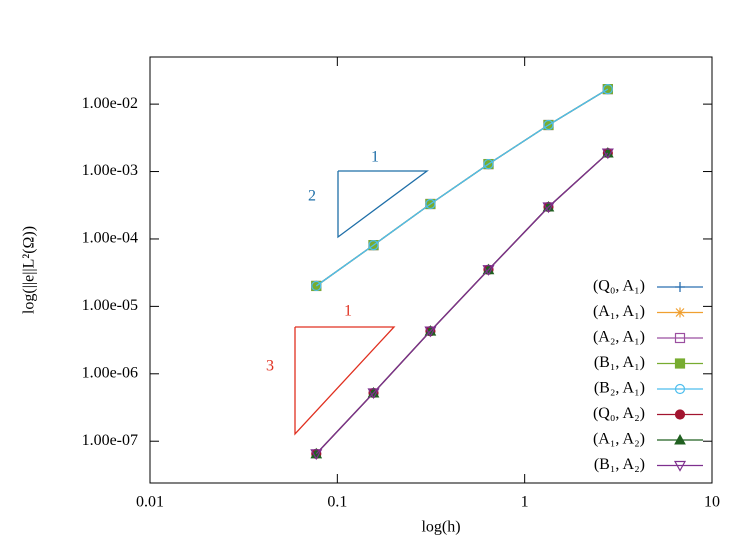 Image resolution: width=747 pixels, height=544 pixels. Describe the element at coordinates (619, 337) in the screenshot. I see `legend-label: (A₂, A₁)` at that location.